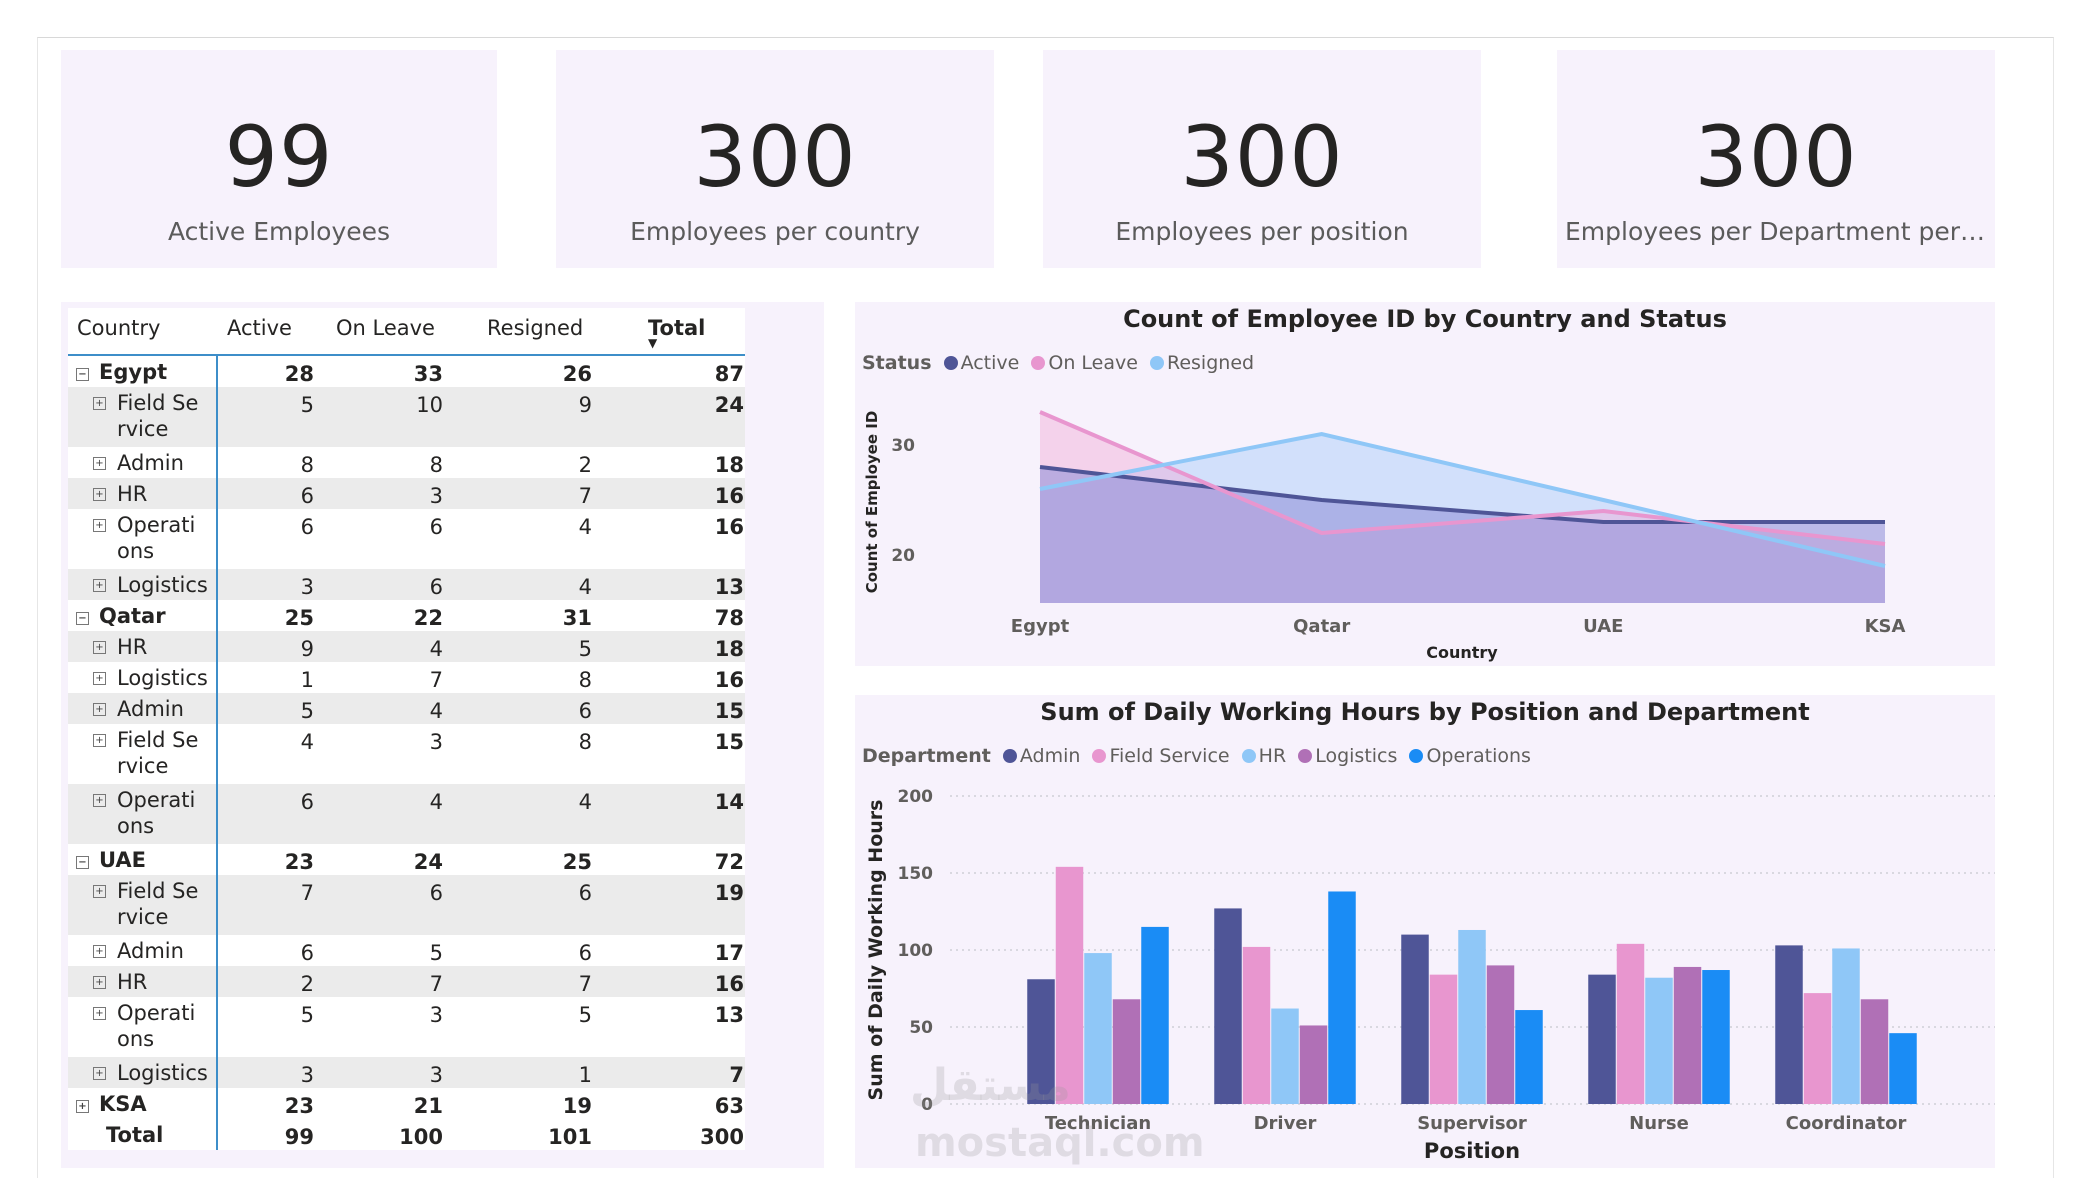  What do you see at coordinates (990, 363) in the screenshot?
I see `legend-active-label: Active` at bounding box center [990, 363].